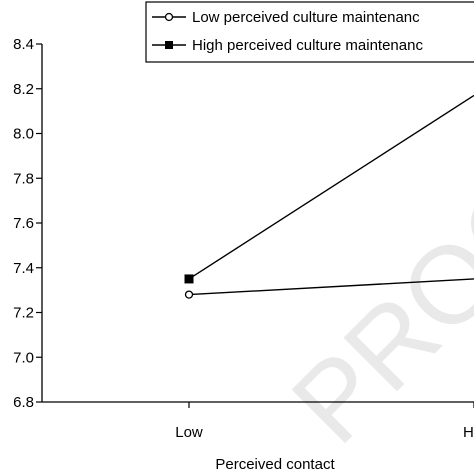 This screenshot has height=474, width=474. What do you see at coordinates (23, 178) in the screenshot?
I see `y-tick-label-5: 7.8` at bounding box center [23, 178].